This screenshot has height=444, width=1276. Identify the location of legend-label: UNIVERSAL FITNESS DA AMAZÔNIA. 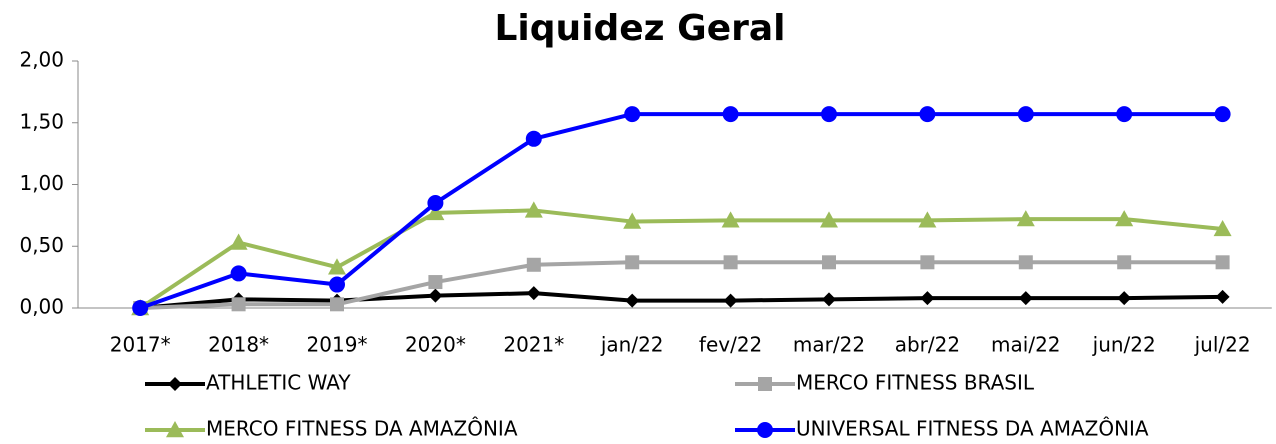
(972, 429).